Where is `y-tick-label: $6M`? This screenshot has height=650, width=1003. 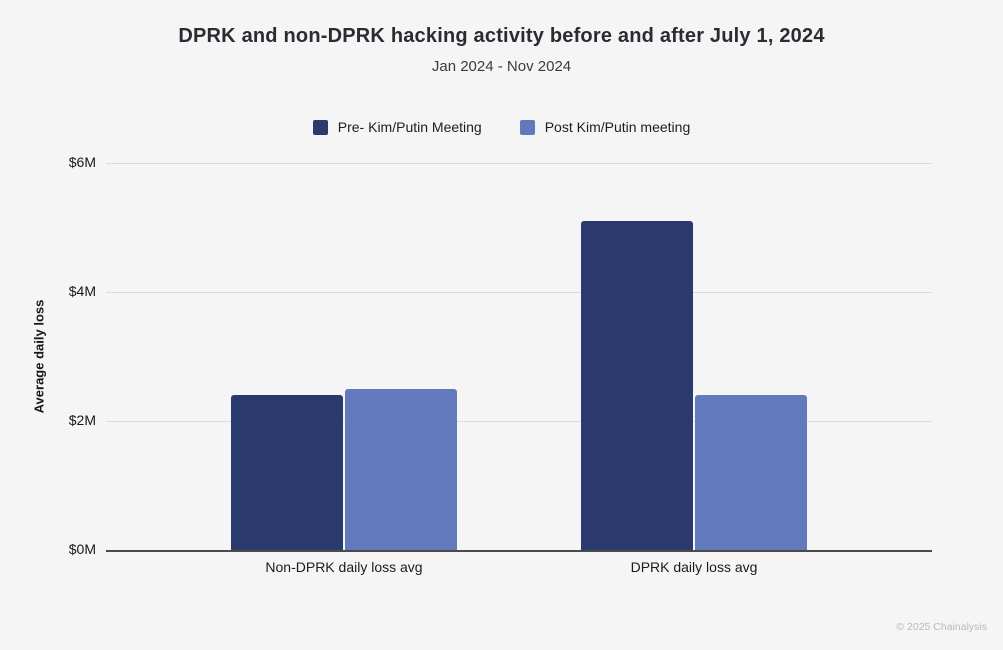 y-tick-label: $6M is located at coordinates (82, 162).